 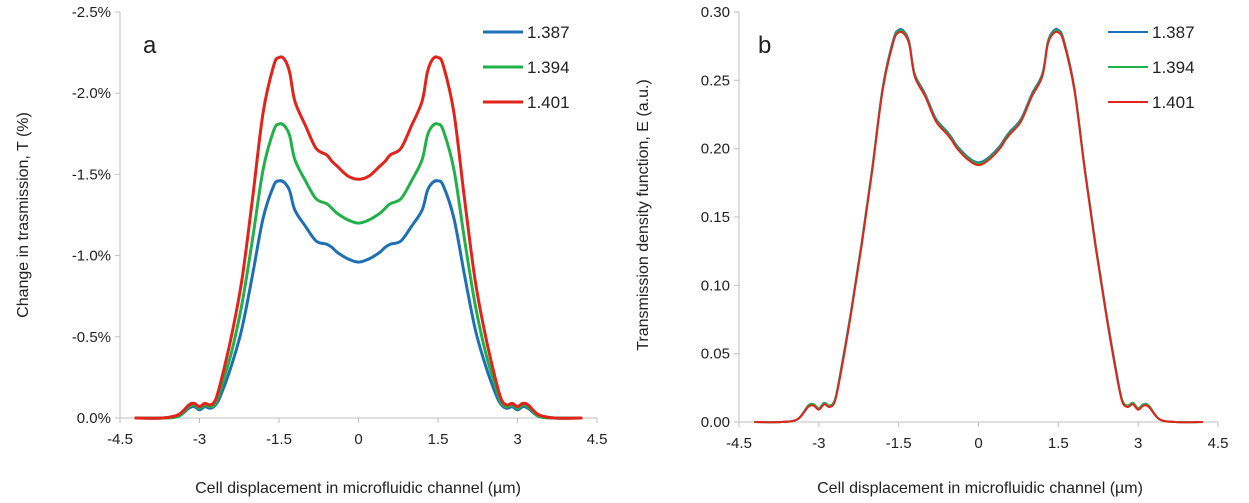 I want to click on panel-a-x-tick-label: -3, so click(x=199, y=439).